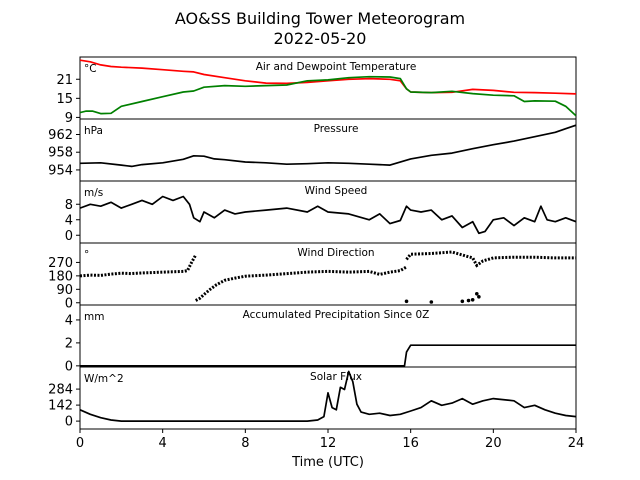 The height and width of the screenshot is (480, 640). I want to click on pressure-unit: hPa, so click(93, 131).